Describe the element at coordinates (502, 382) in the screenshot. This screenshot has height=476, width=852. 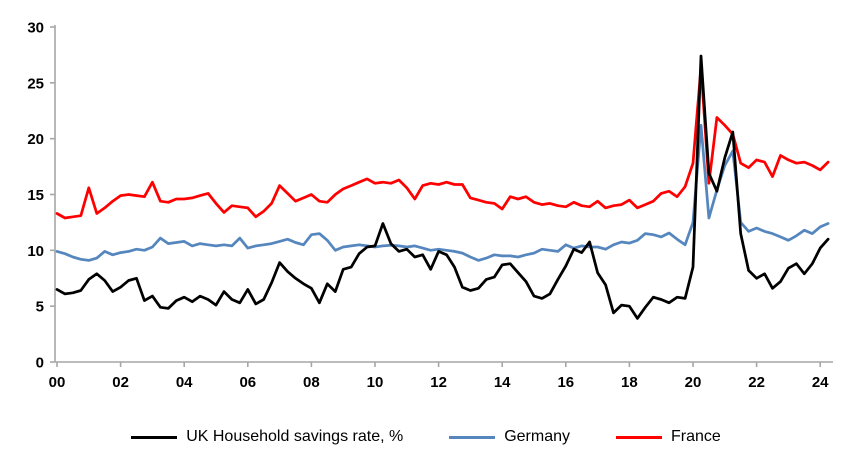
I see `x-axis-tick-label: 14` at that location.